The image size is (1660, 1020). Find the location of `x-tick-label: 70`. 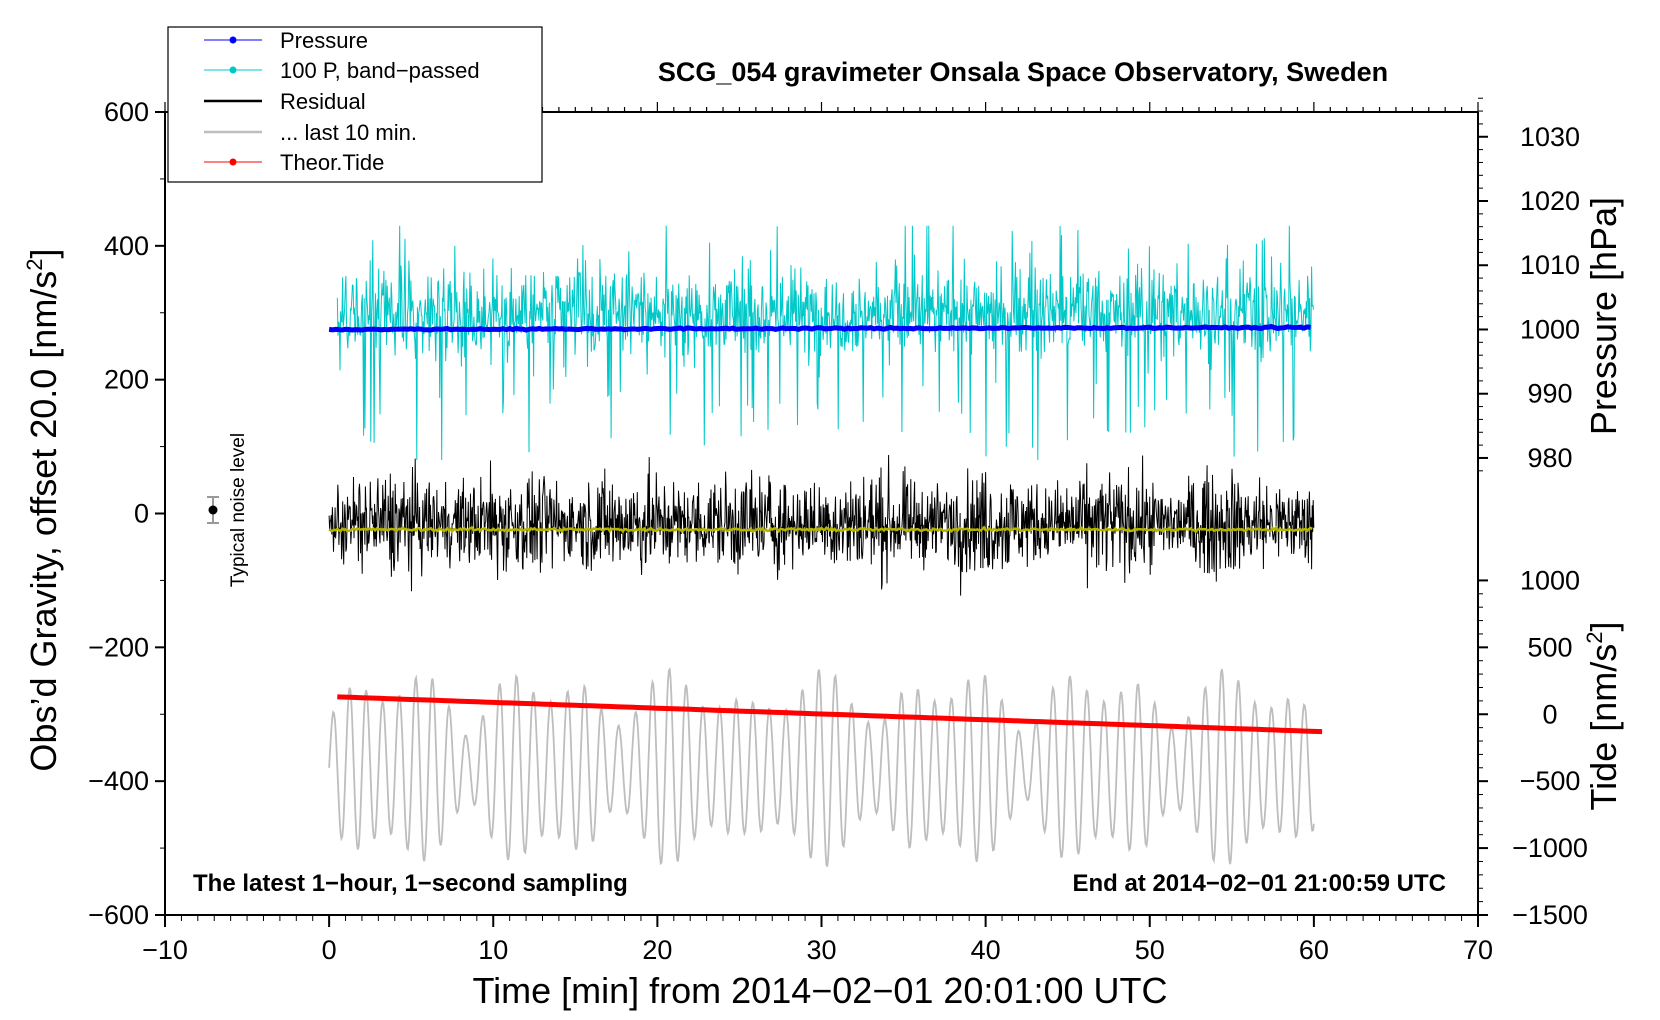

x-tick-label: 70 is located at coordinates (1478, 950).